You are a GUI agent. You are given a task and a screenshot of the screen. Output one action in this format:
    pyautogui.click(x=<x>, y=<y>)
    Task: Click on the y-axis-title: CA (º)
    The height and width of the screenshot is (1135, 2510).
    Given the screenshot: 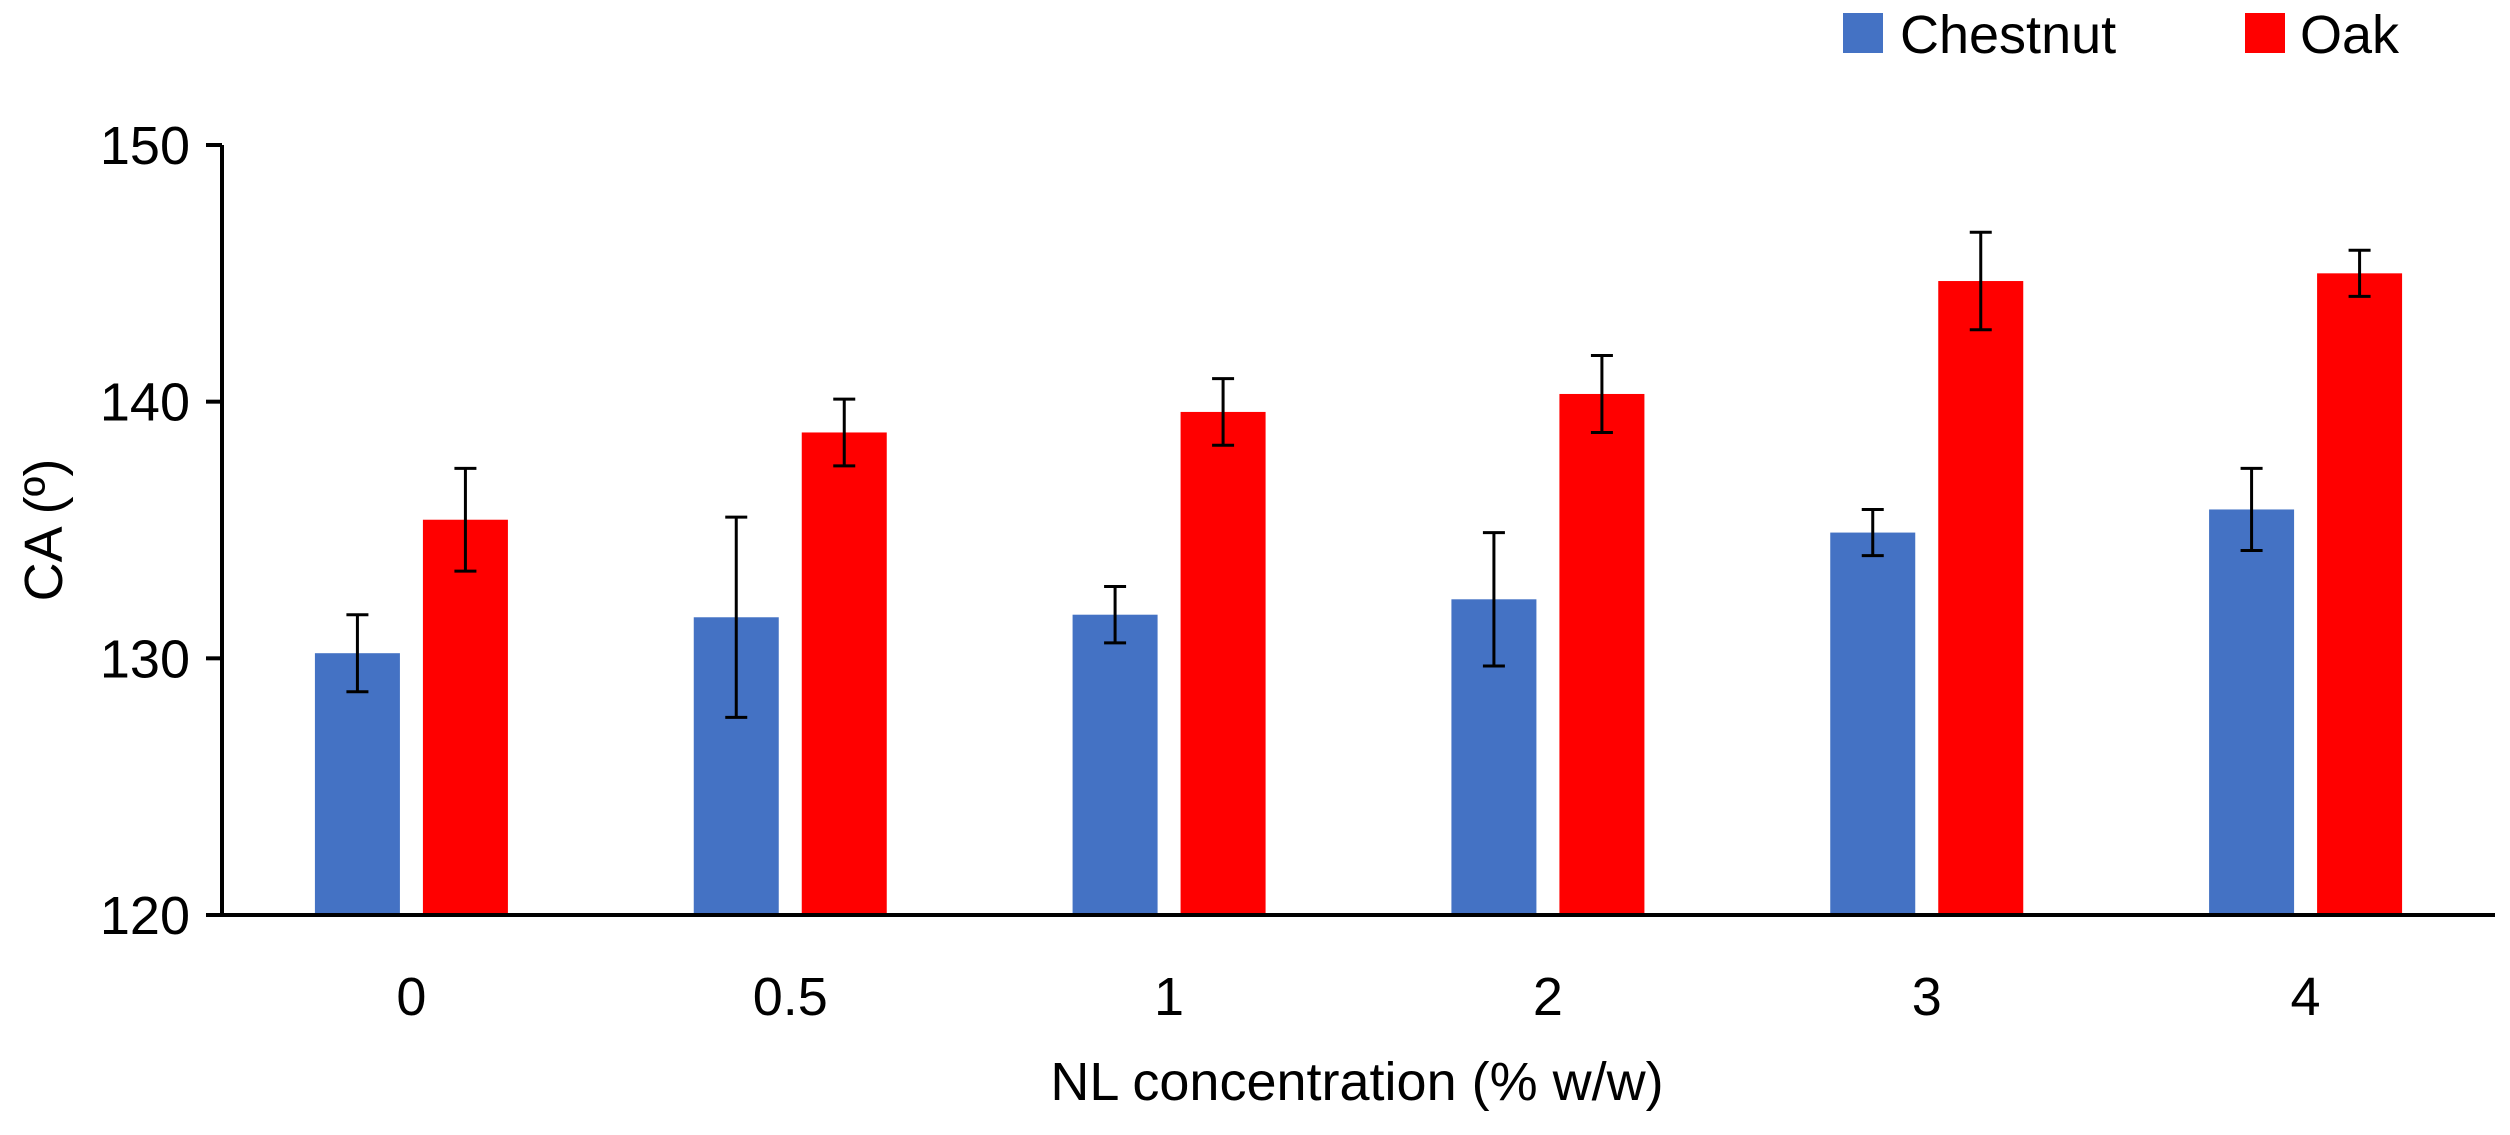 What is the action you would take?
    pyautogui.click(x=44, y=530)
    